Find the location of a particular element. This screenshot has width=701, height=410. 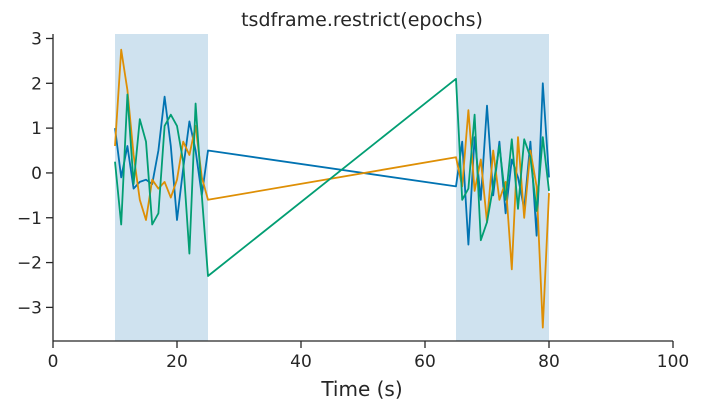

y-tick-label: −2 is located at coordinates (29, 264).